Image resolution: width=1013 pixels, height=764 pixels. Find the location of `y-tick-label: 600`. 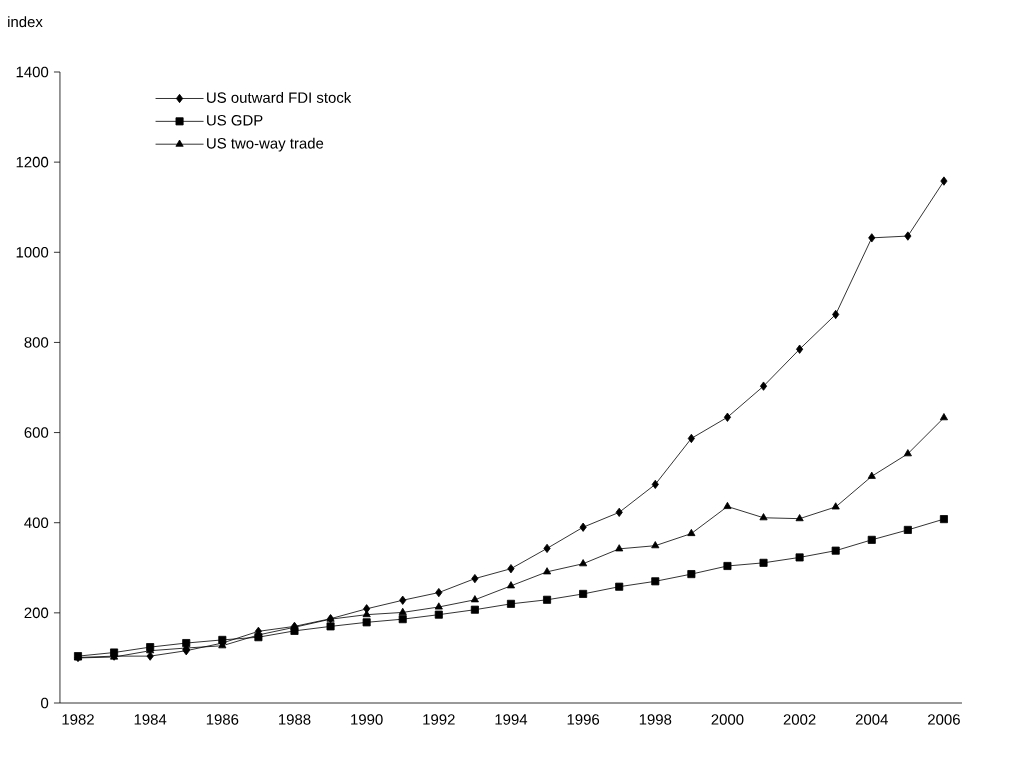

y-tick-label: 600 is located at coordinates (36, 432).